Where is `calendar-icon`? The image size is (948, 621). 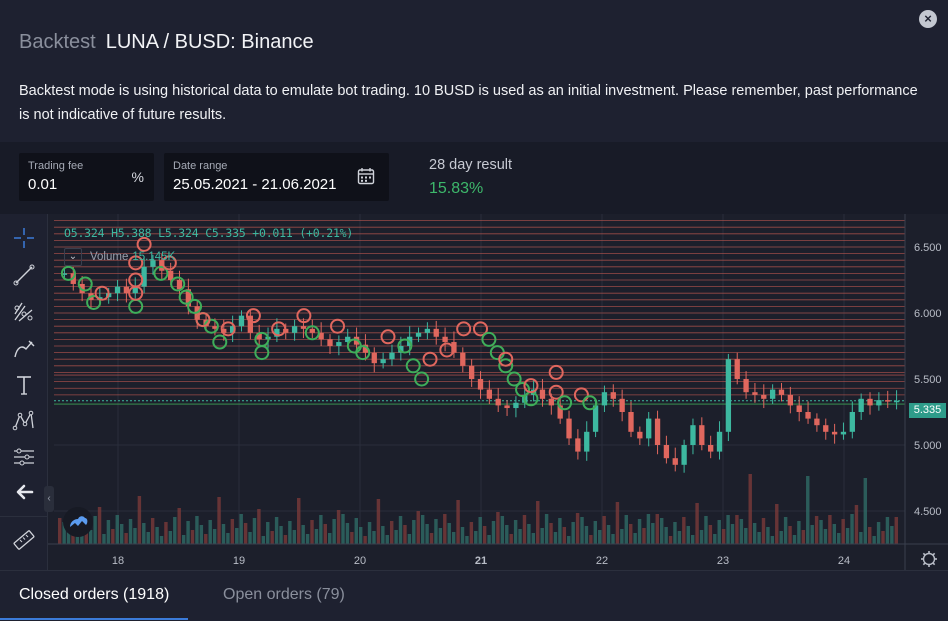 calendar-icon is located at coordinates (366, 176).